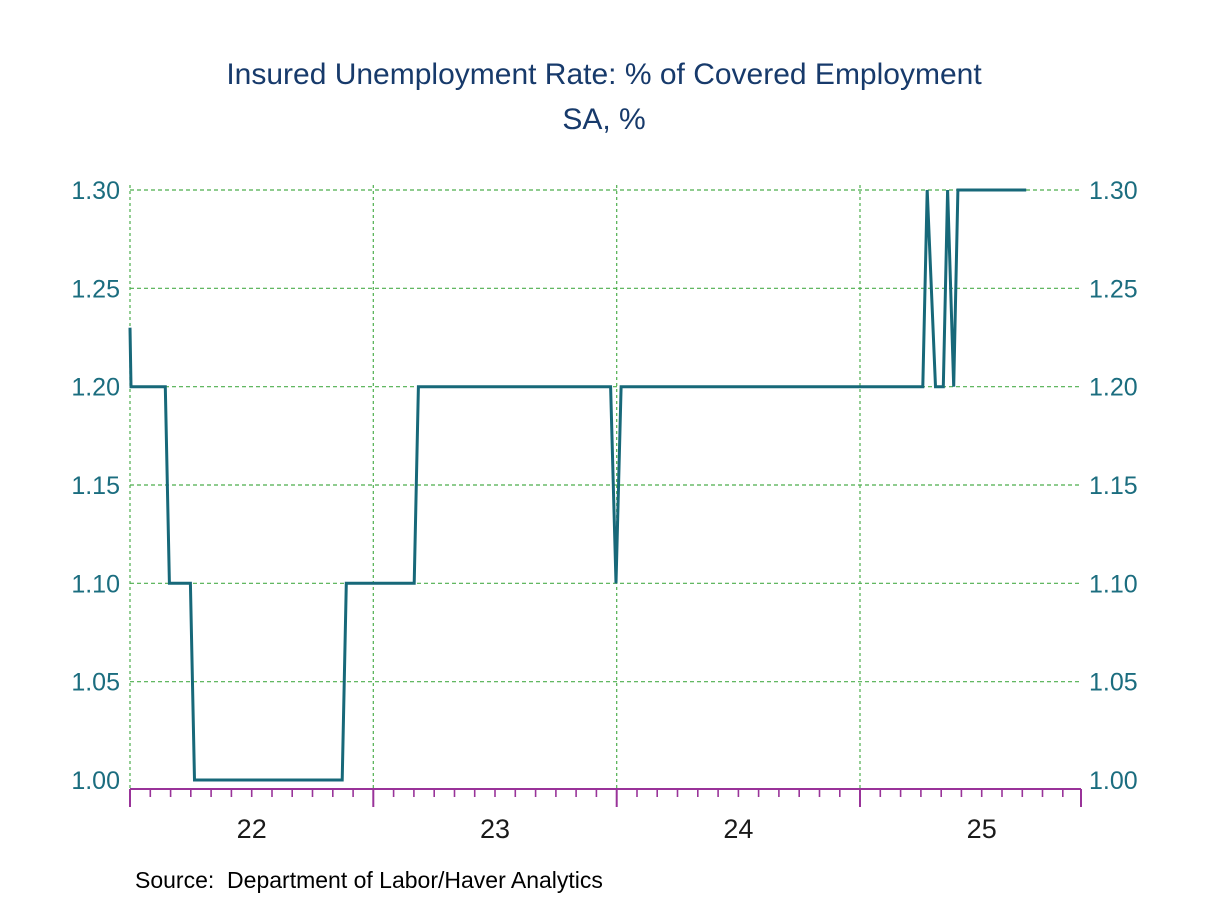  I want to click on y-tick-label-right: 1.20, so click(1113, 388).